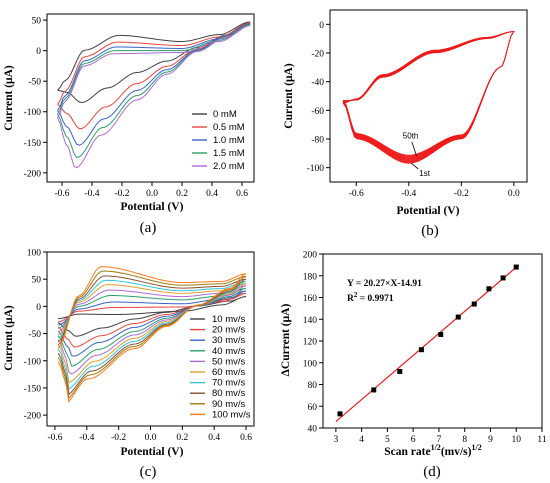 Image resolution: width=550 pixels, height=483 pixels. Describe the element at coordinates (413, 440) in the screenshot. I see `x-tick-label: 6` at that location.